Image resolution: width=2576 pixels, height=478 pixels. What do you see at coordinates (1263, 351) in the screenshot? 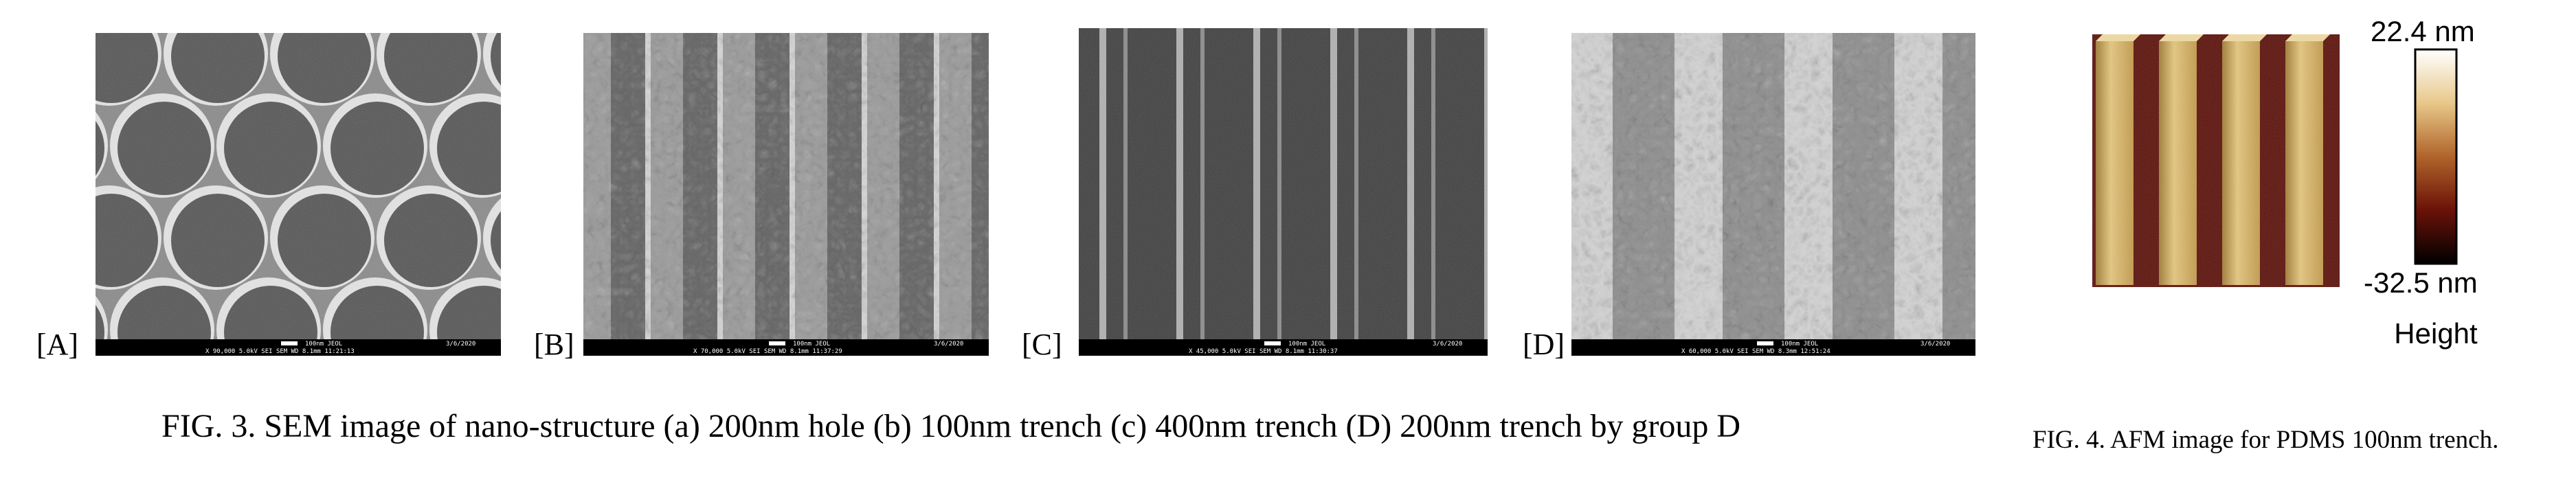
I see `info-text: X 45,000 5.0kV SEI SEM WD 8.1mm 11:30:37` at bounding box center [1263, 351].